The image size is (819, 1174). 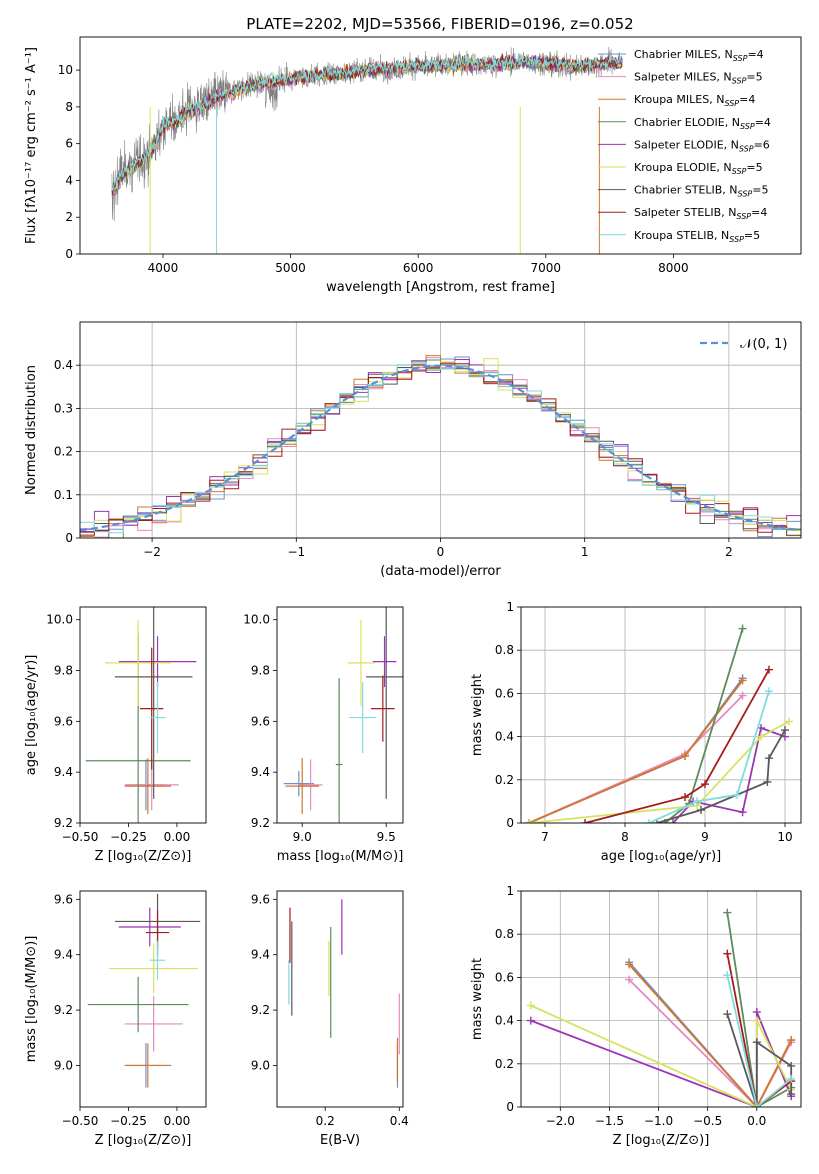 I want to click on legend-entry: Kroupa ELODIE, NSSP=5, so click(x=698, y=168).